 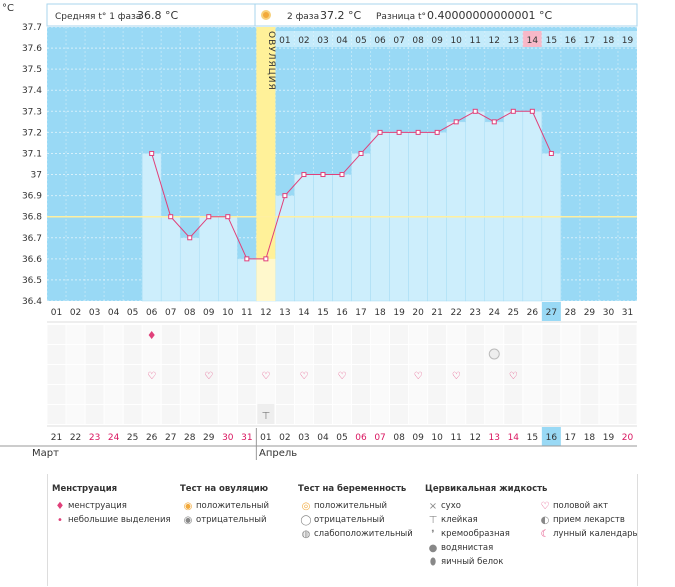 I want to click on sun-negative-icon: ◉, so click(x=188, y=520).